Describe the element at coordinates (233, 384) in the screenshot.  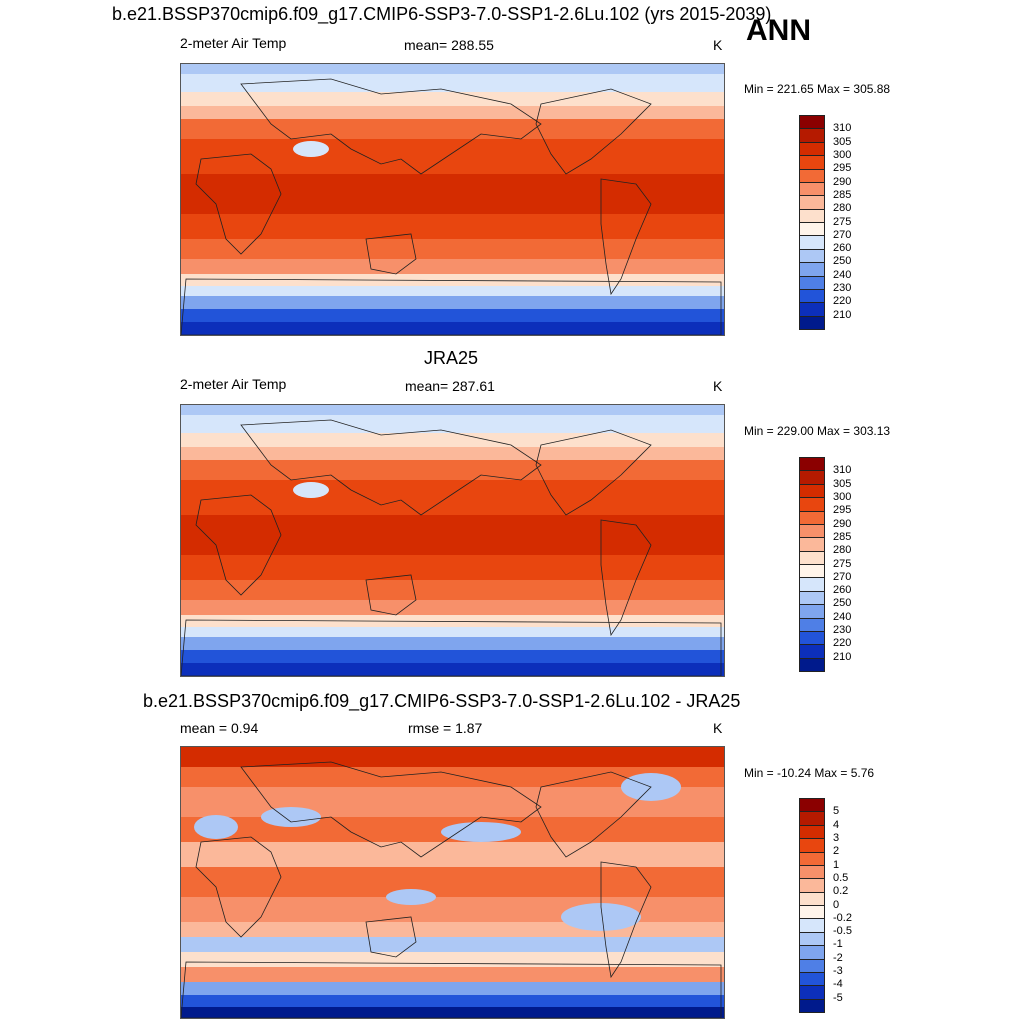
I see `panel2-variable: 2-meter Air Temp` at that location.